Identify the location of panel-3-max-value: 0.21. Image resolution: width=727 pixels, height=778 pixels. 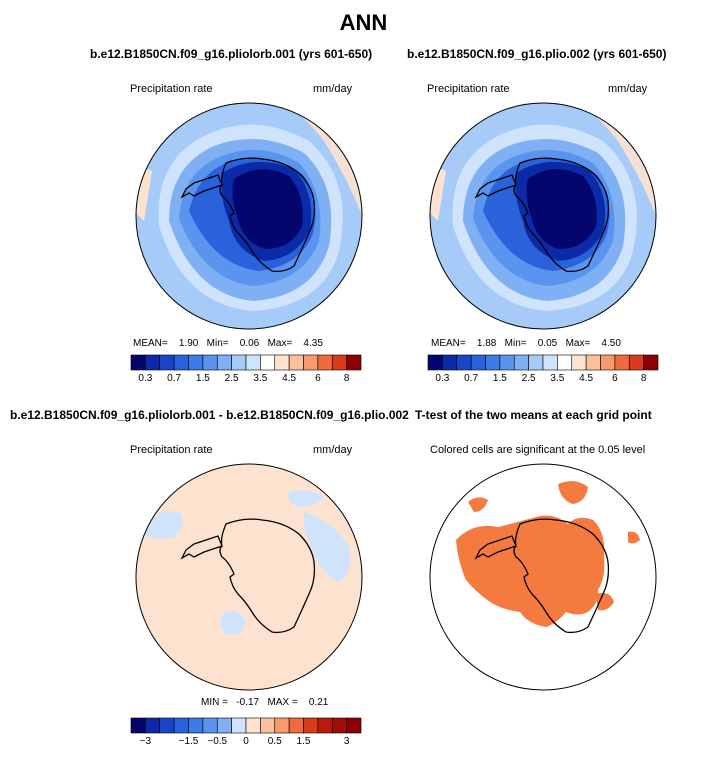
(318, 702).